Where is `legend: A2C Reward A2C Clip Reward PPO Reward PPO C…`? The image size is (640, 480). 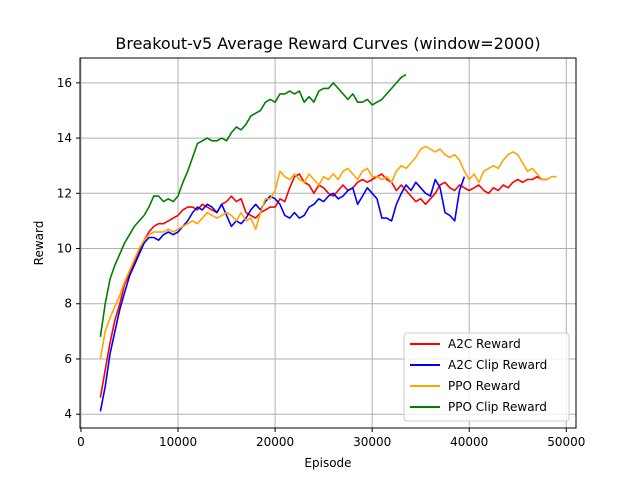
legend: A2C Reward A2C Clip Reward PPO Reward PPO C… is located at coordinates (486, 377).